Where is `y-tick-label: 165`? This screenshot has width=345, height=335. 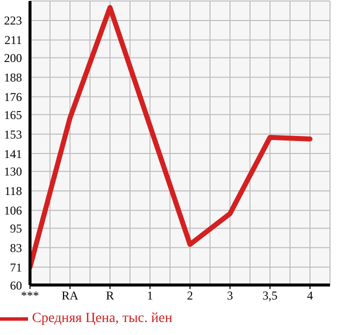
y-tick-label: 165 is located at coordinates (13, 115).